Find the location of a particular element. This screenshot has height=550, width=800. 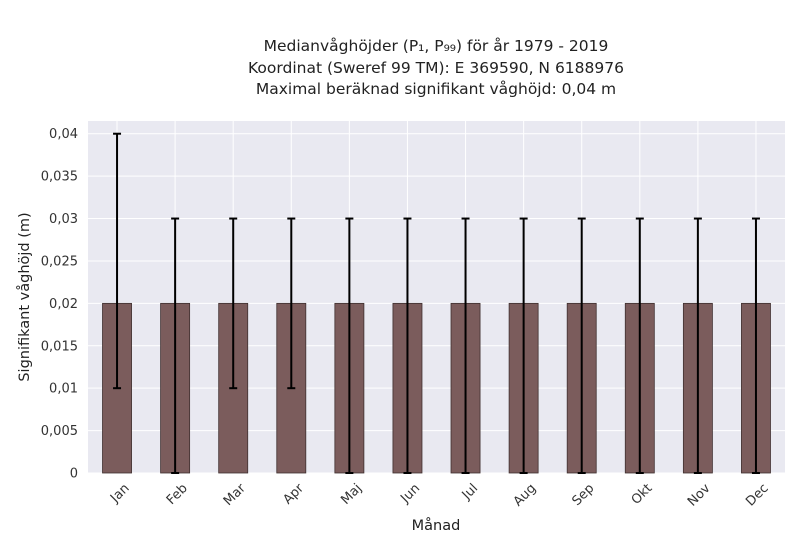

x-tick-label: Maj is located at coordinates (351, 494).